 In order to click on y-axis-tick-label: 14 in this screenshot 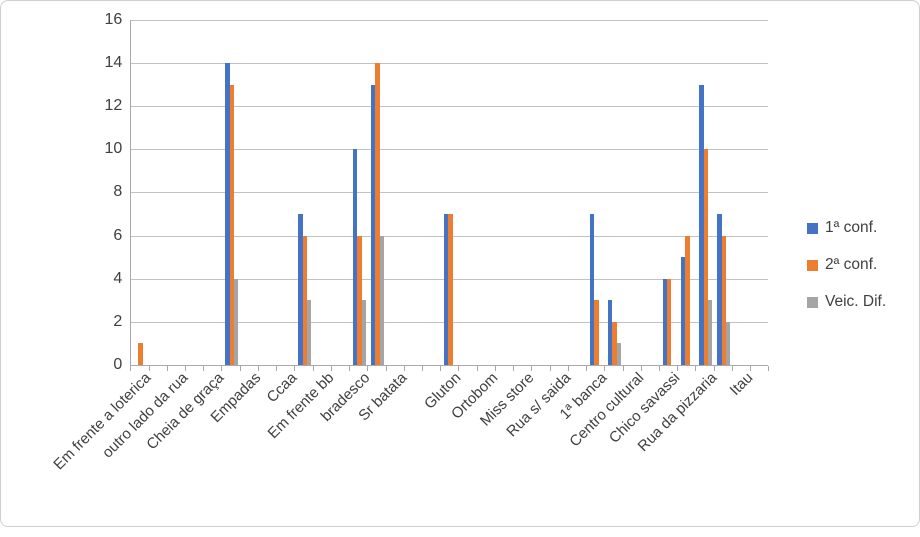, I will do `click(113, 63)`.